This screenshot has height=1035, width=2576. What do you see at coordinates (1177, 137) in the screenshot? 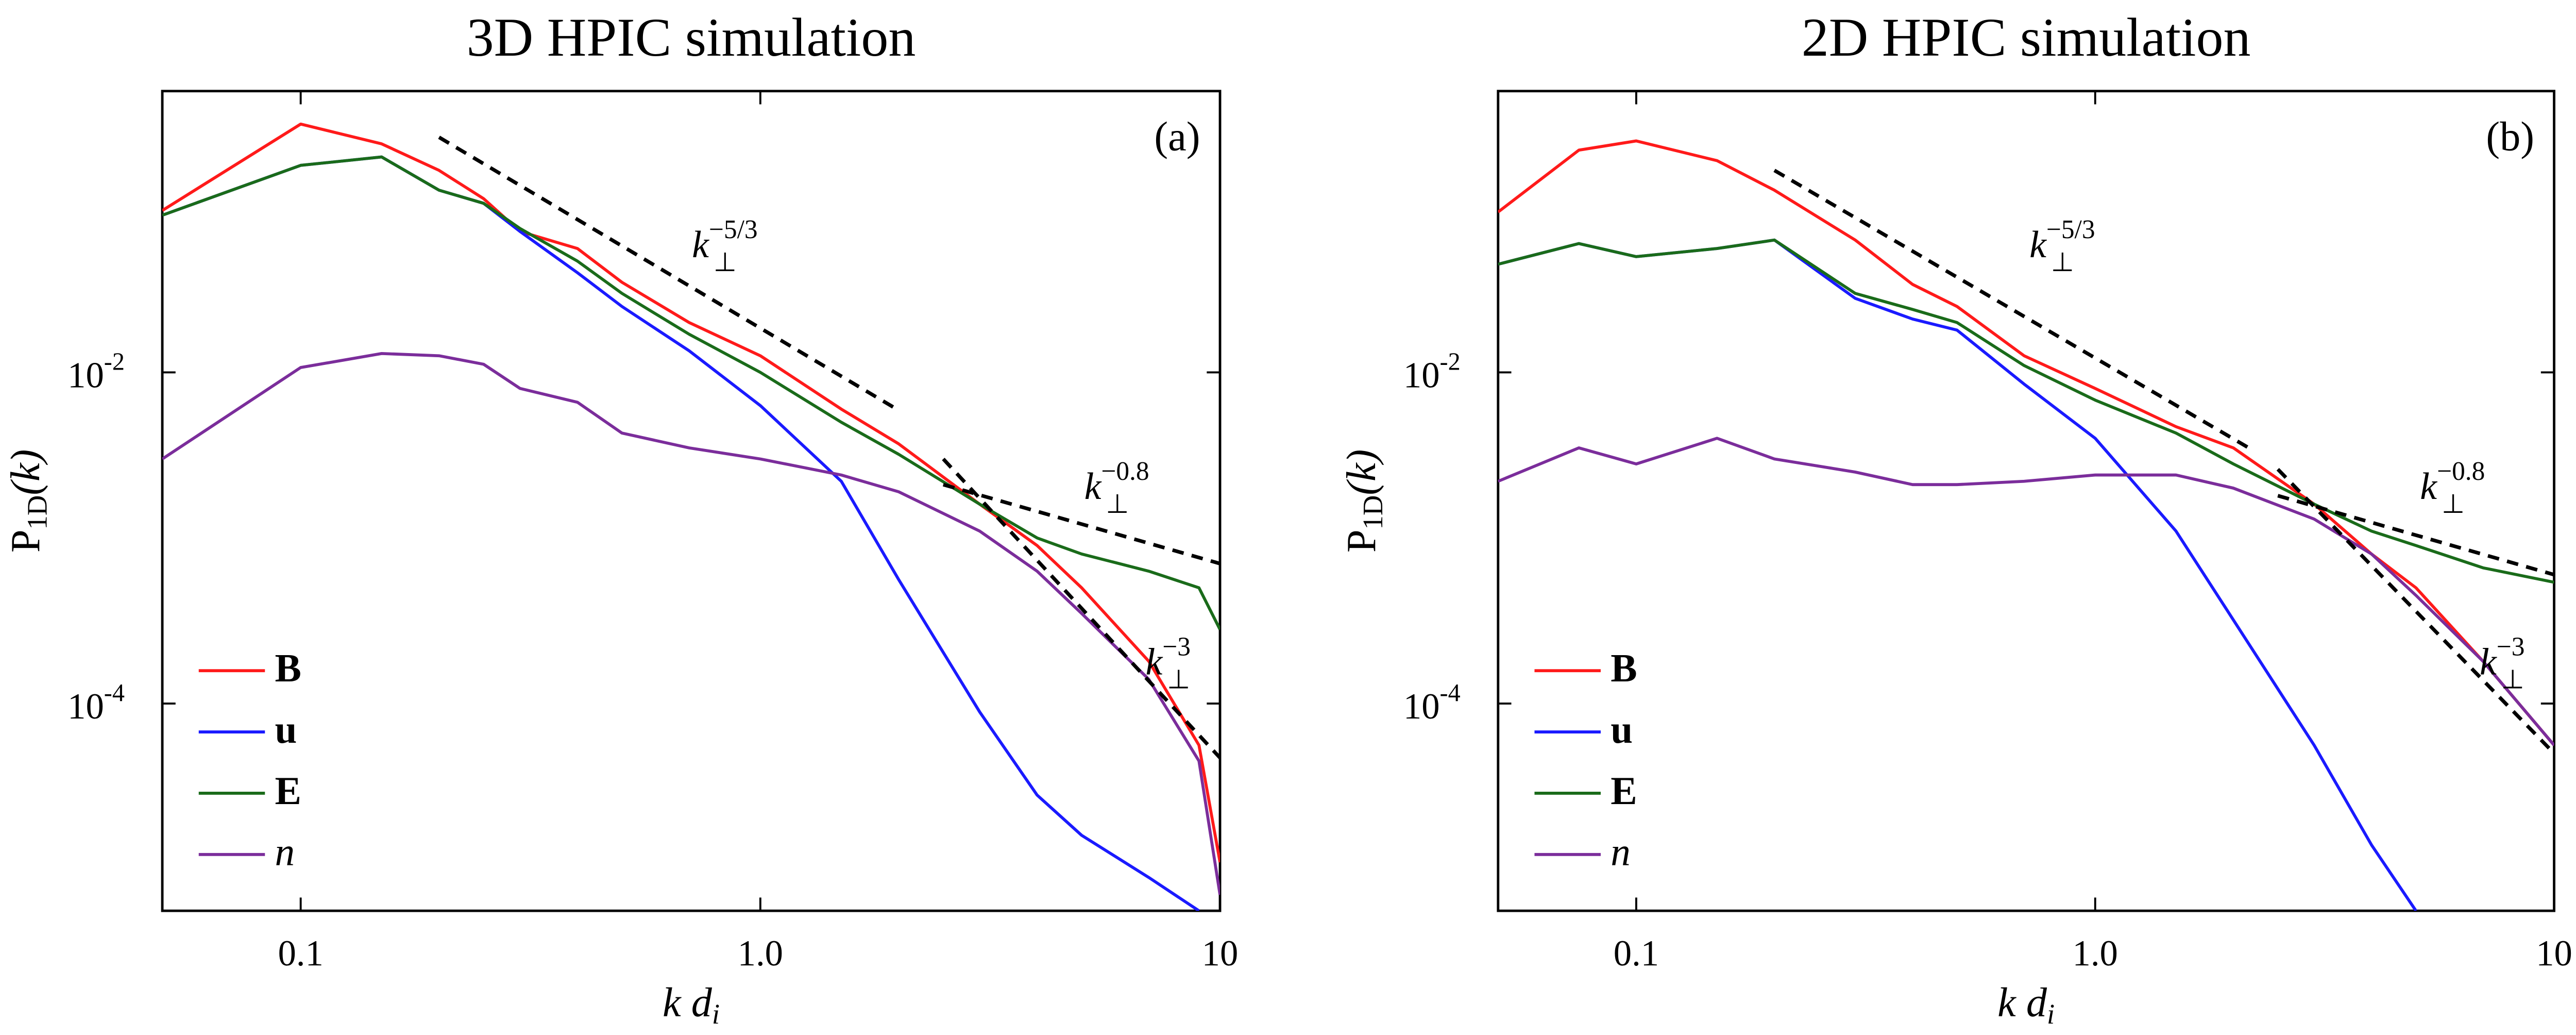
I see `panel-label: (a)` at bounding box center [1177, 137].